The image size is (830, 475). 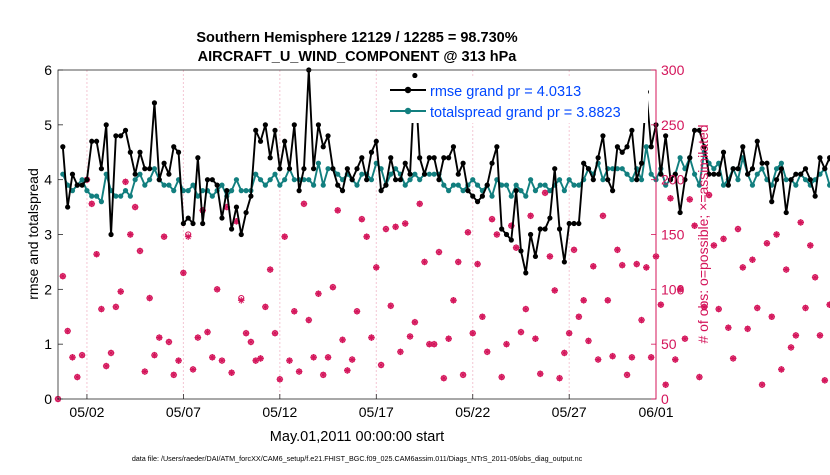 What do you see at coordinates (48, 180) in the screenshot?
I see `y-left-tick-label: 4` at bounding box center [48, 180].